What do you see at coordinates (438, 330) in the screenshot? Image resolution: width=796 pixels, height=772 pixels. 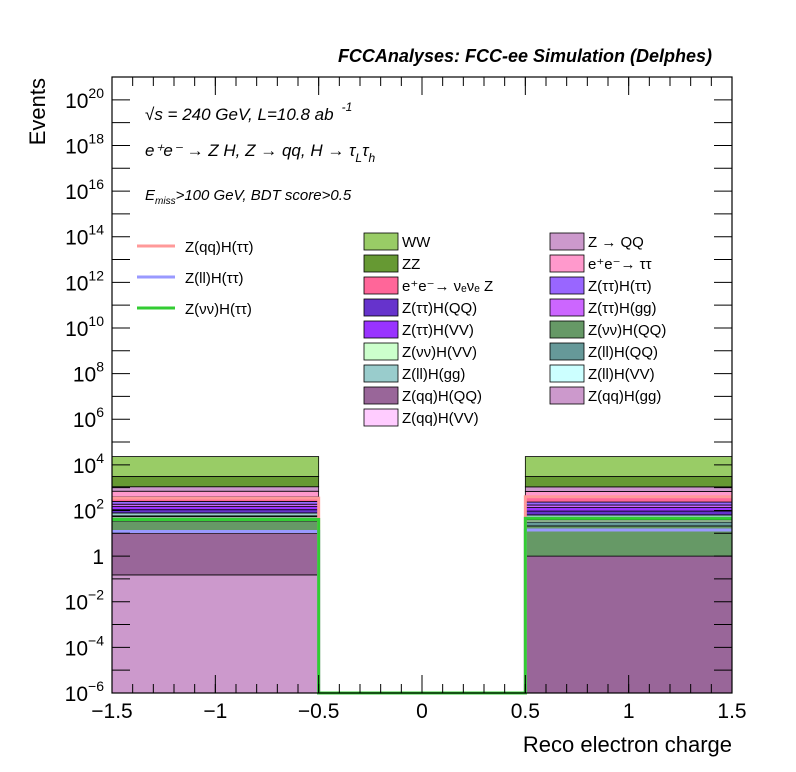 I see `legend-bkg-col1-label: Z(ττ)H(VV)` at bounding box center [438, 330].